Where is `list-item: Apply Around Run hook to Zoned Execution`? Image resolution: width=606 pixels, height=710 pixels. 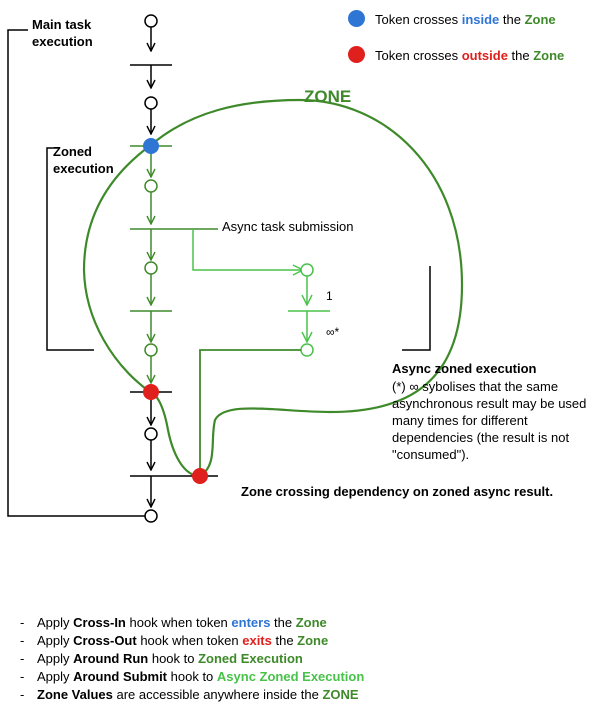
list-item: Apply Around Run hook to Zoned Execution is located at coordinates (192, 659).